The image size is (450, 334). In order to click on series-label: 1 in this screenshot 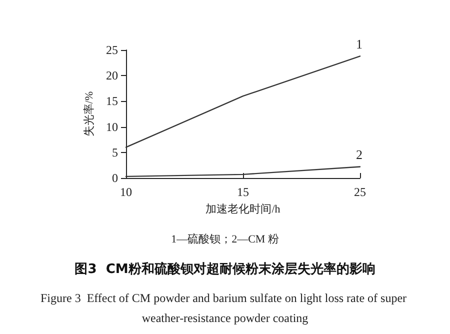, I will do `click(359, 44)`.